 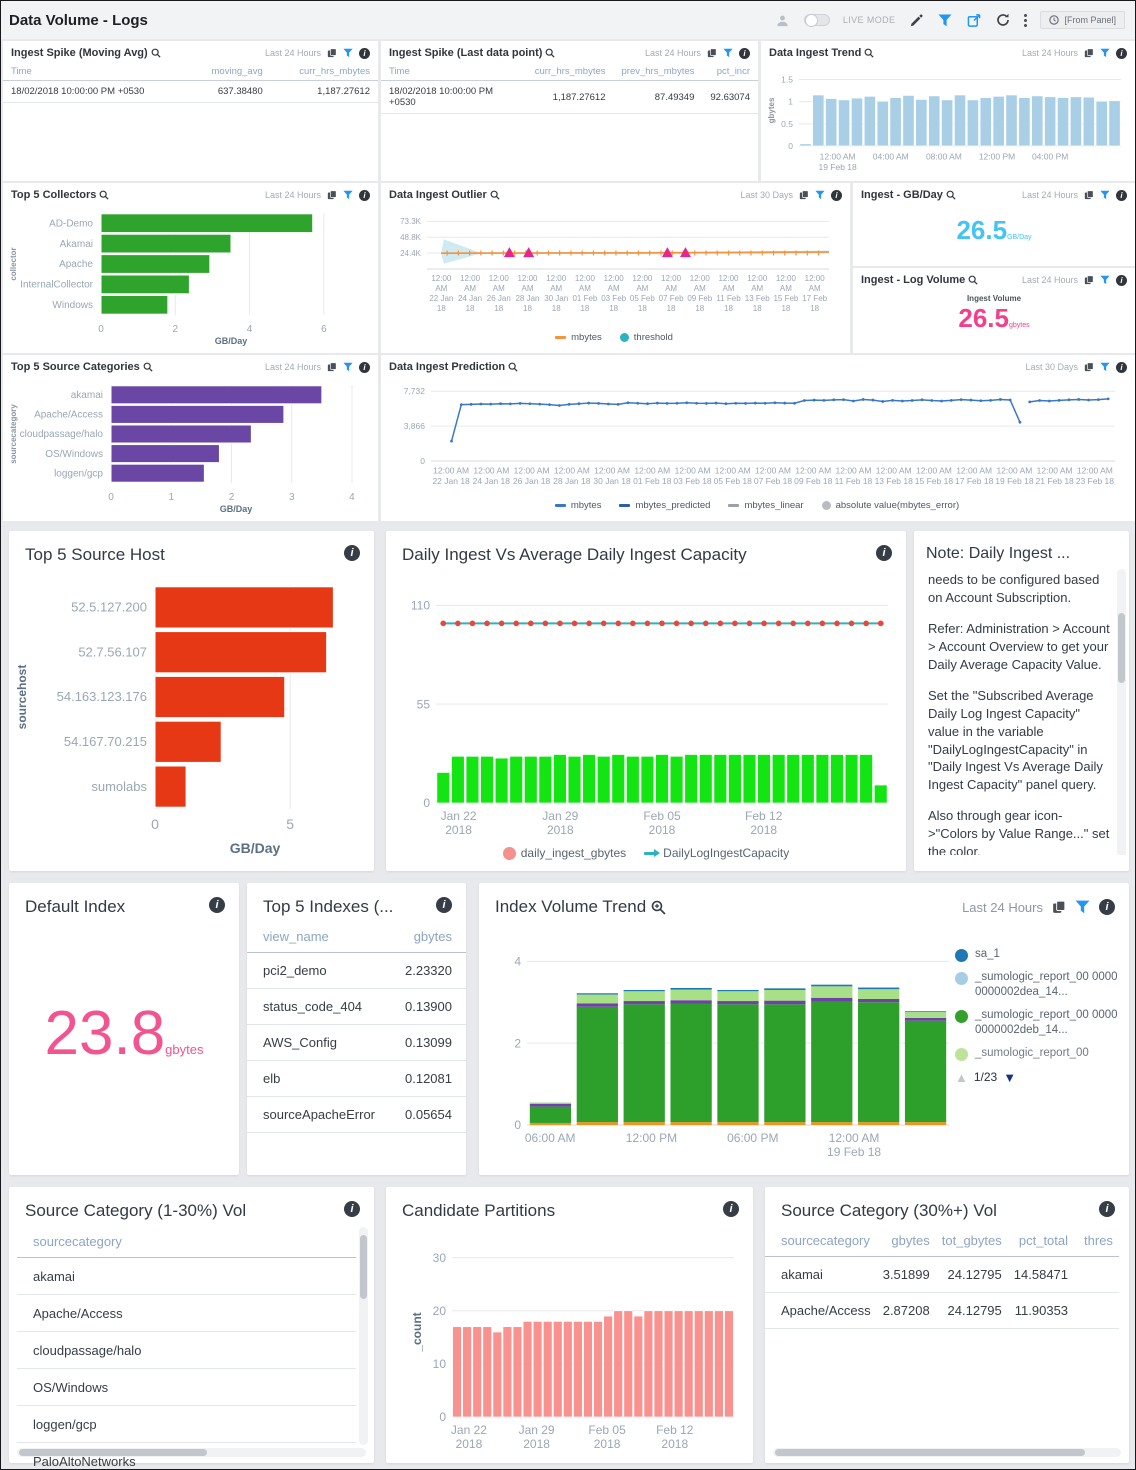 I want to click on legend-item: mbytes_predicted, so click(x=664, y=505).